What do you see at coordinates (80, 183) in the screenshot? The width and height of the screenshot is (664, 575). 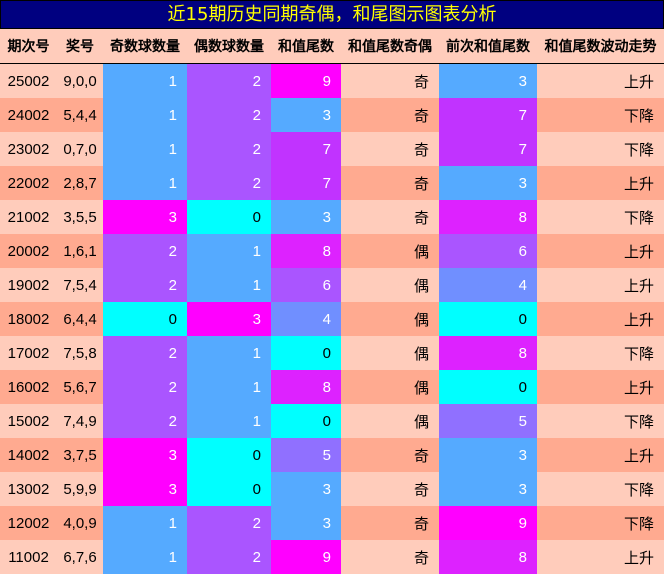 I see `numbers-cell: 2,8,7` at bounding box center [80, 183].